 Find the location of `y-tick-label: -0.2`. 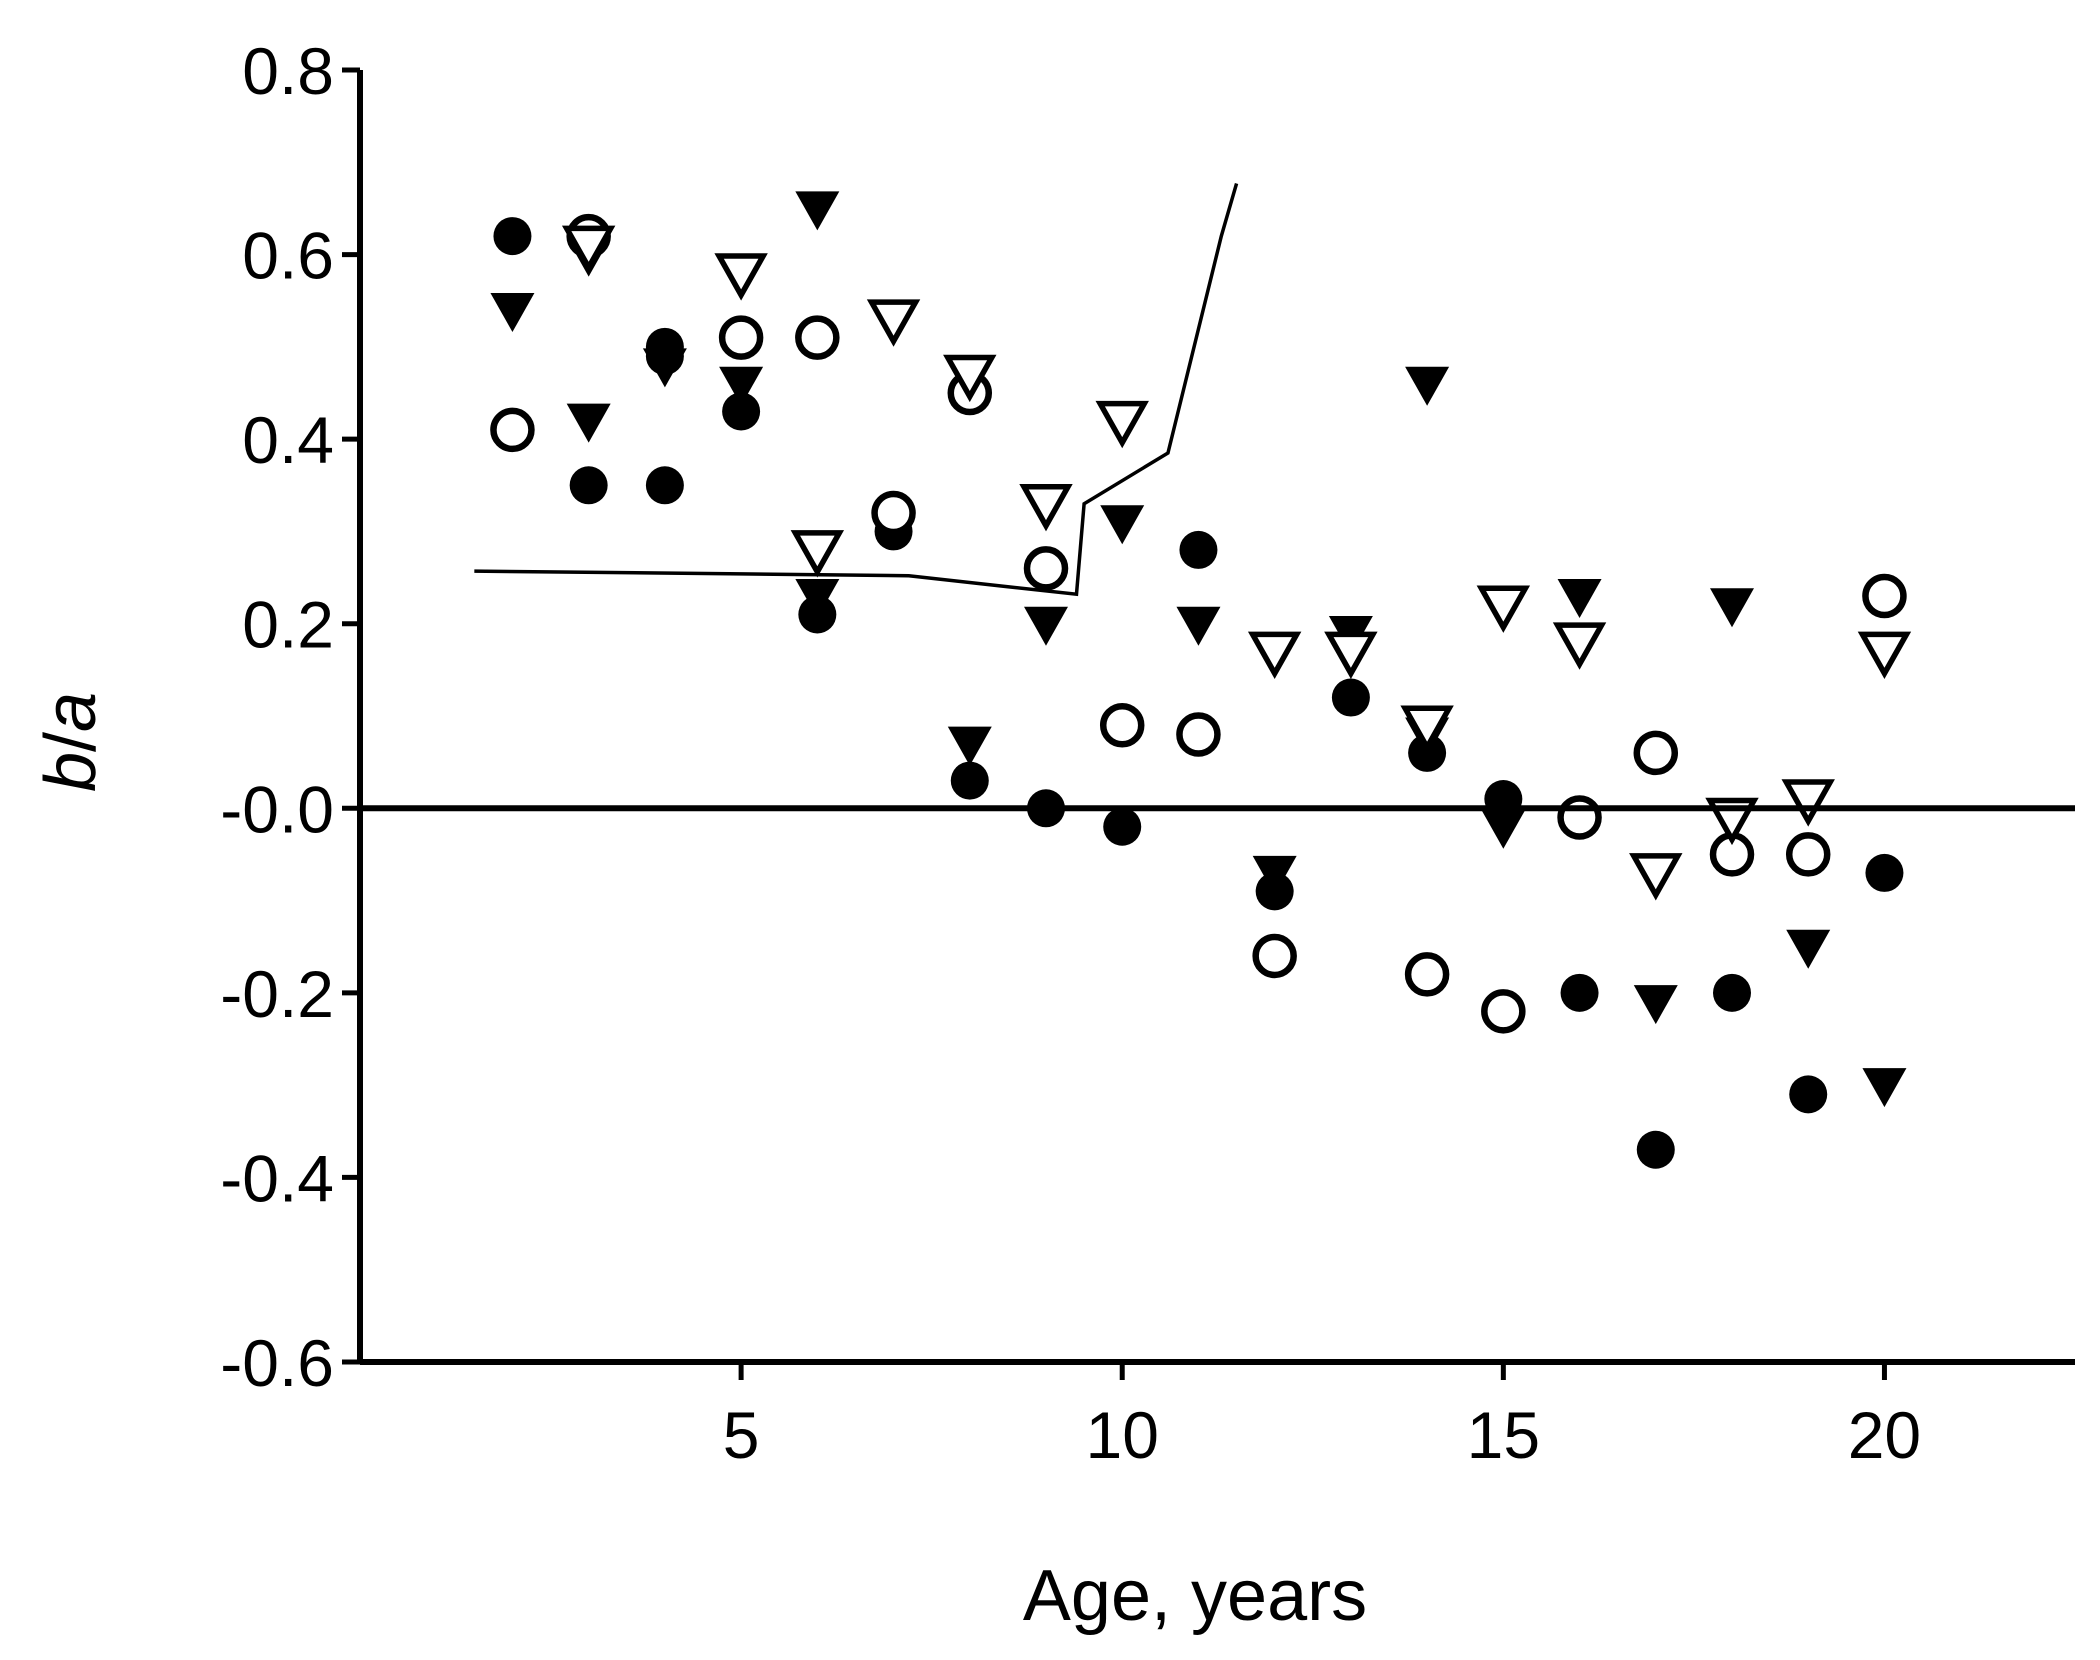

y-tick-label: -0.2 is located at coordinates (277, 994).